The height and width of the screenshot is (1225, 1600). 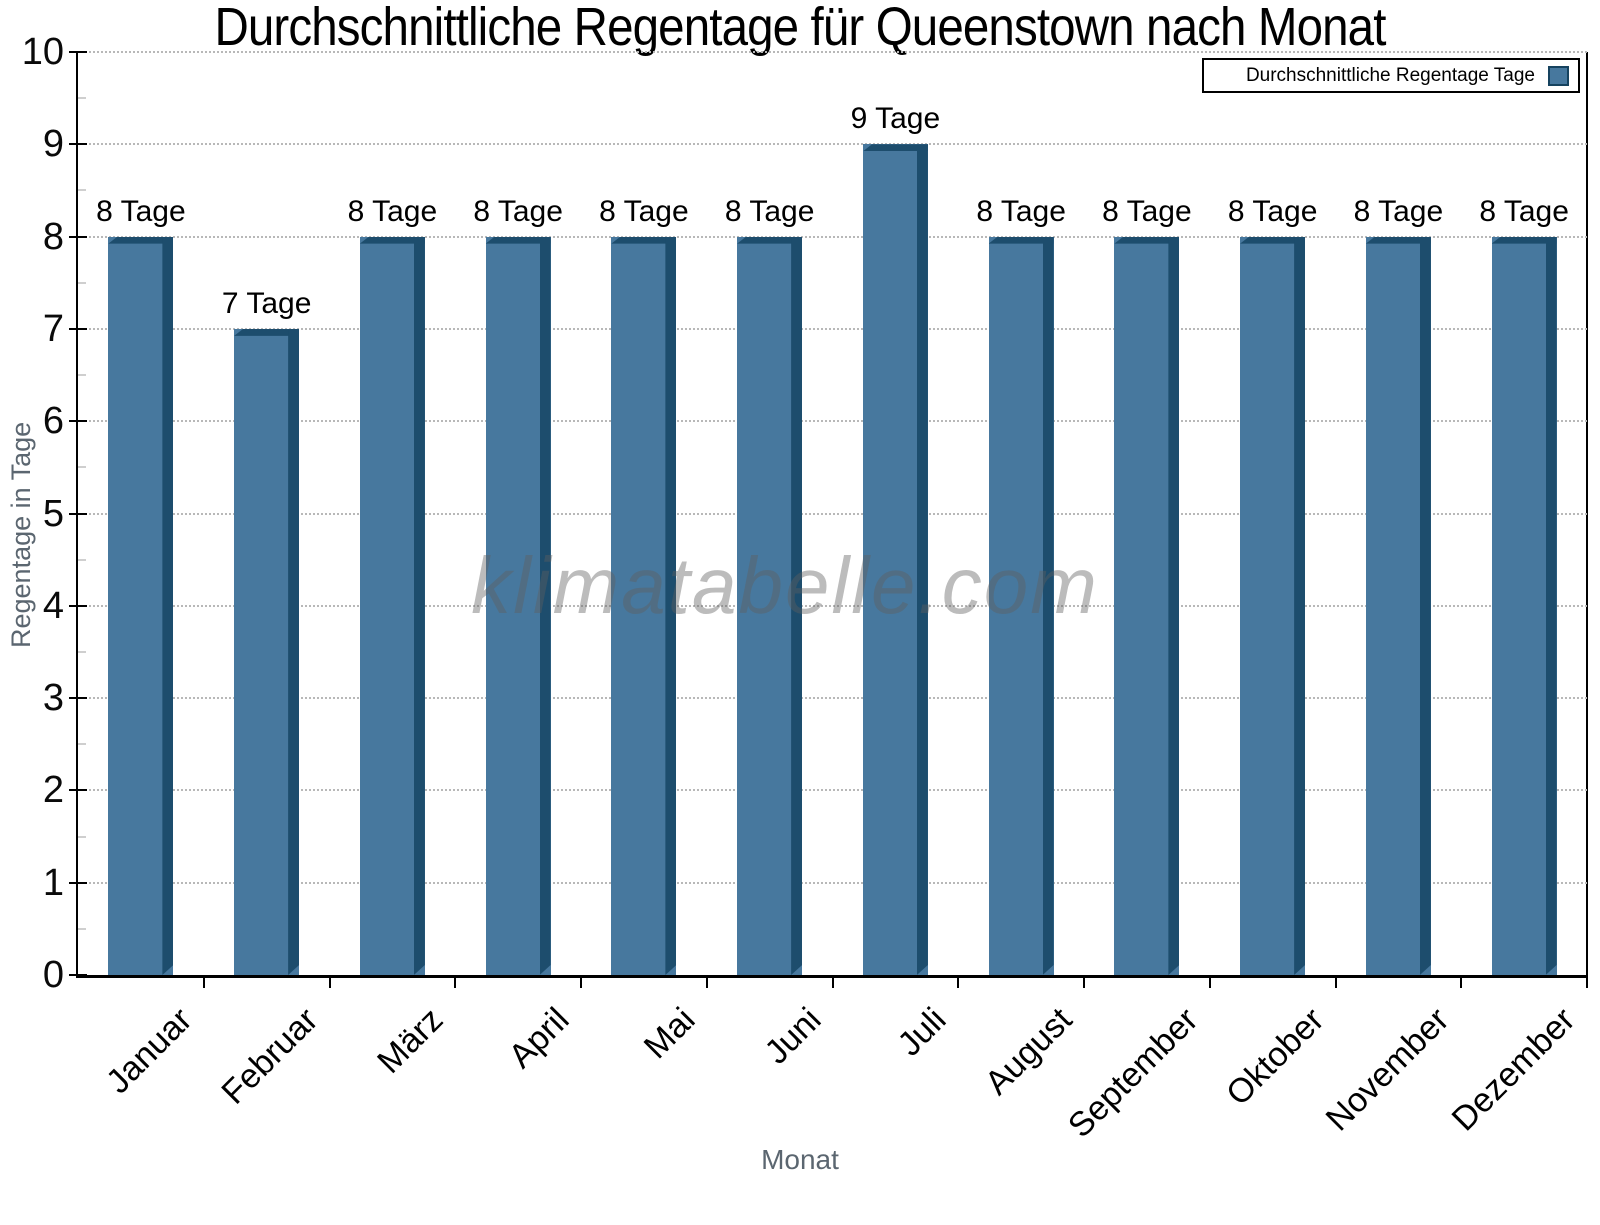 I want to click on x-tick-label: April, so click(x=539, y=1038).